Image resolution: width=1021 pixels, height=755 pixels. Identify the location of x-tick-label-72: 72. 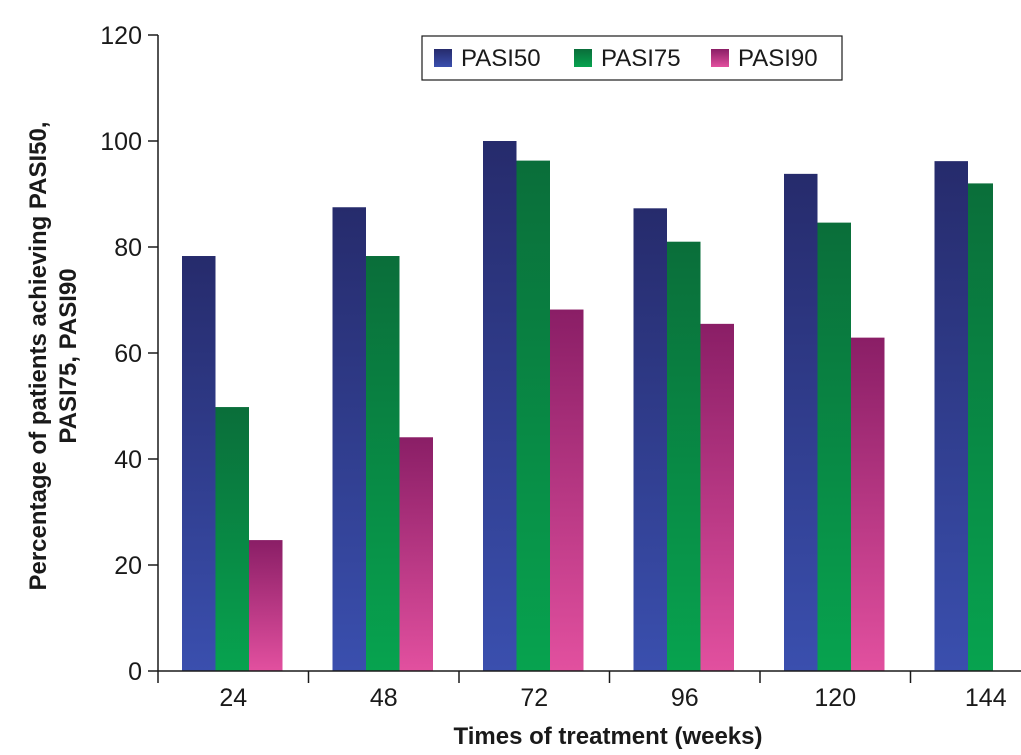
(534, 698).